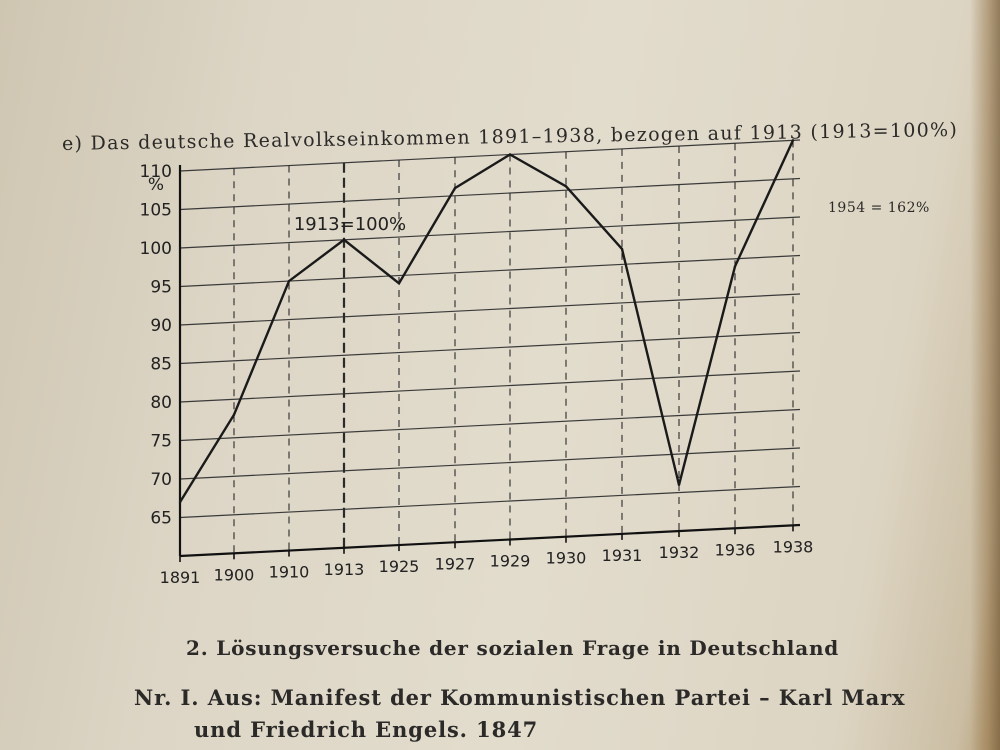 Image resolution: width=1000 pixels, height=750 pixels. What do you see at coordinates (344, 239) in the screenshot?
I see `data-point-1913` at bounding box center [344, 239].